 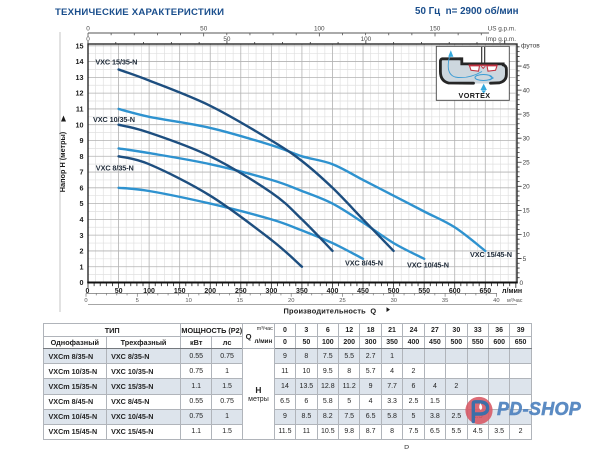 What do you see at coordinates (467, 11) in the screenshot?
I see `svg-text: 50 Гц n= 2900 об/мин` at bounding box center [467, 11].